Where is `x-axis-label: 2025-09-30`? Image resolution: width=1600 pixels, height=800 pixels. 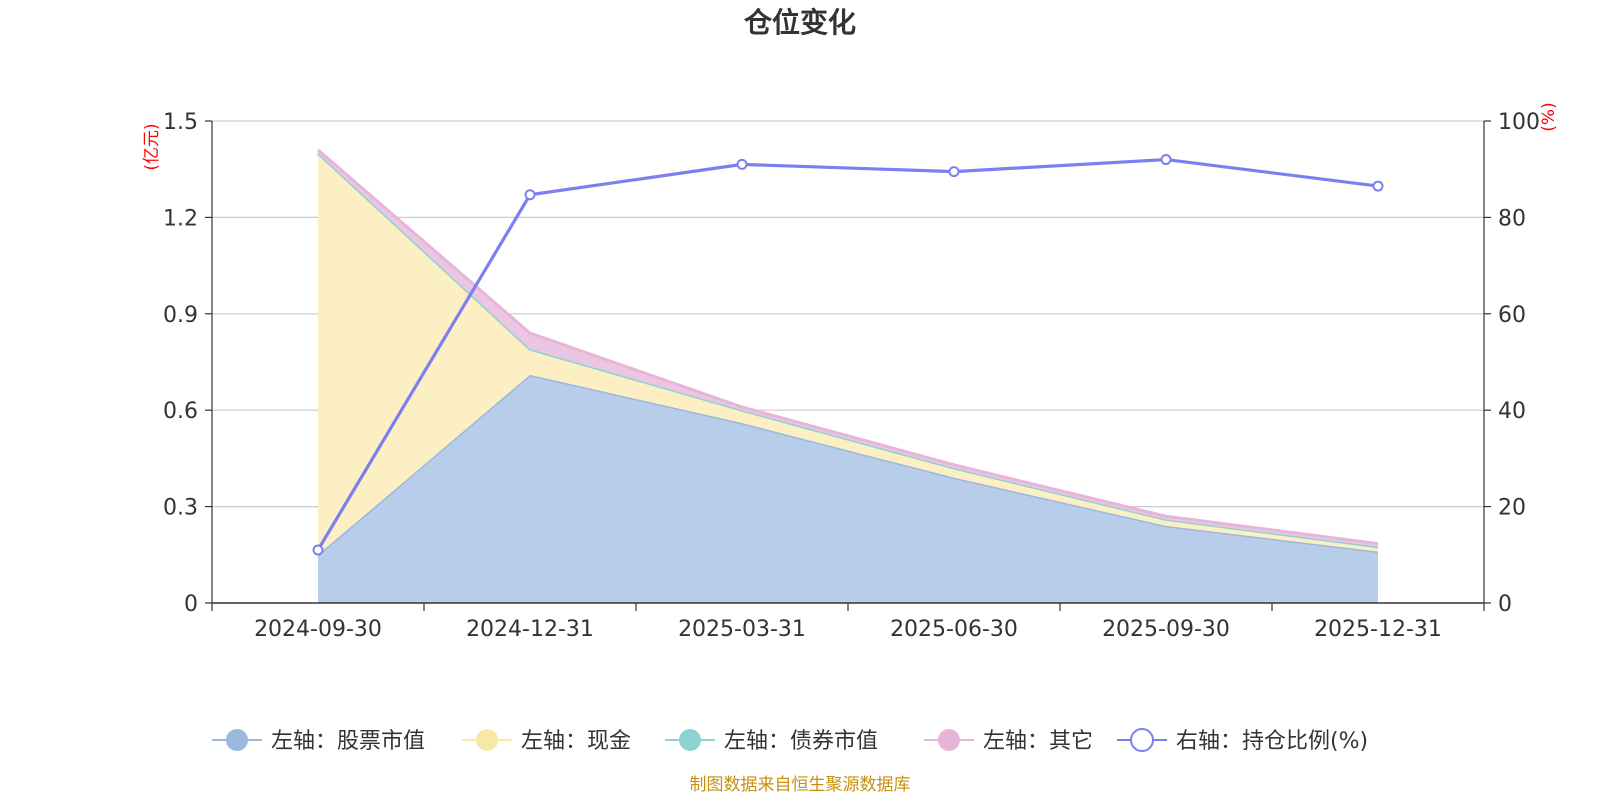
x-axis-label: 2025-09-30 is located at coordinates (1166, 629).